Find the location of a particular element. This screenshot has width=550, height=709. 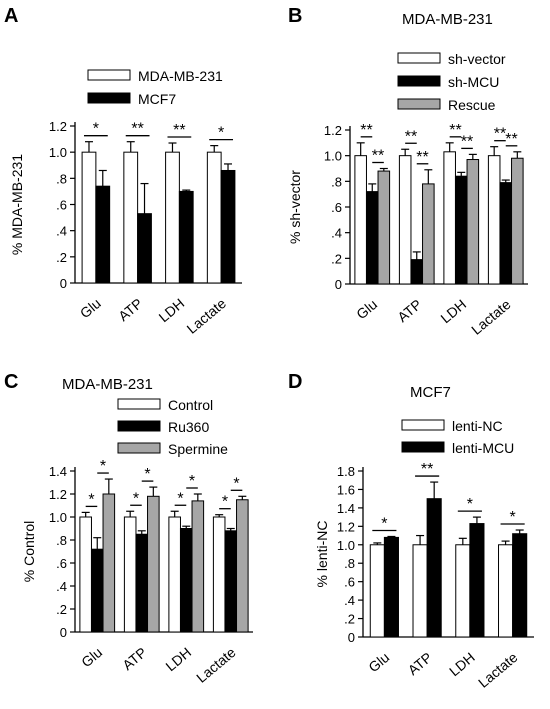

legend-label: MDA-MB-231 is located at coordinates (180, 76).